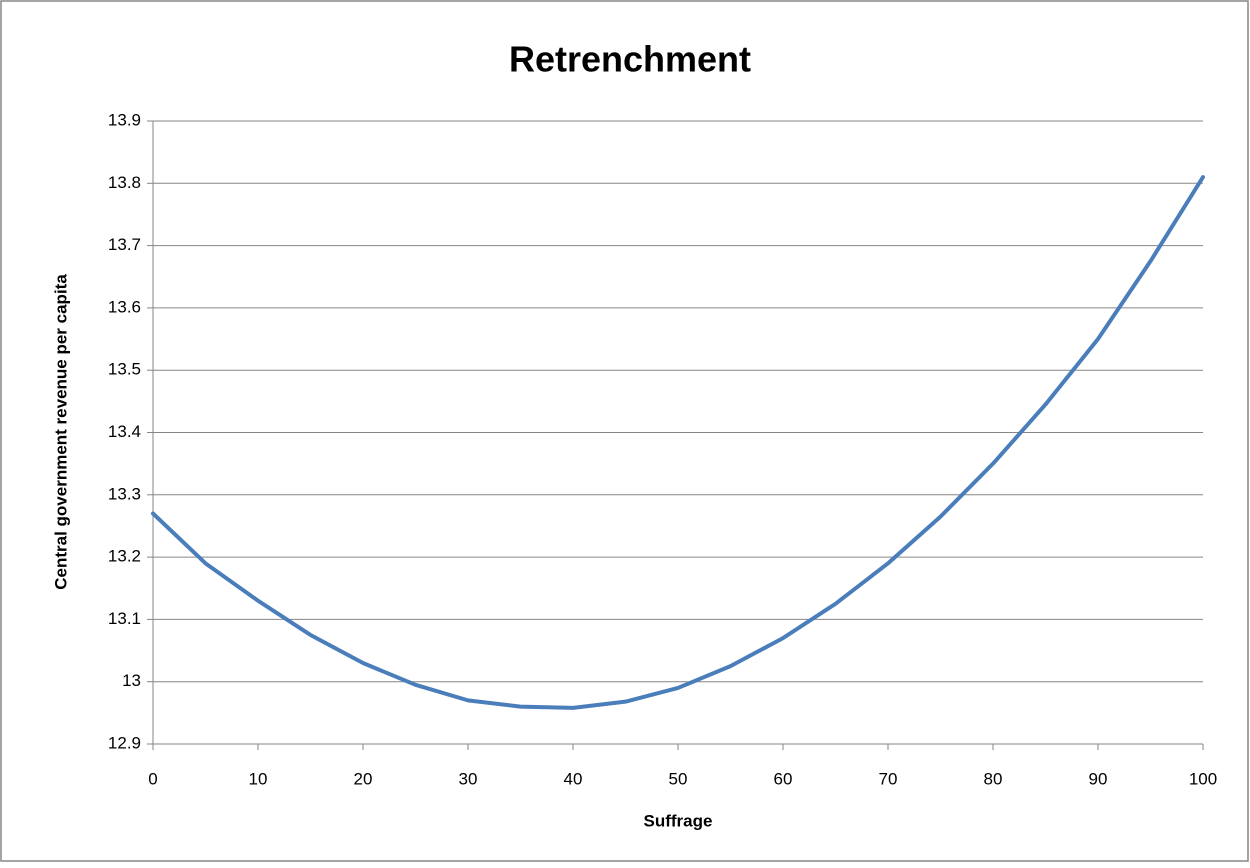 This screenshot has height=868, width=1250. I want to click on y-tick-label: 13.6, so click(124, 306).